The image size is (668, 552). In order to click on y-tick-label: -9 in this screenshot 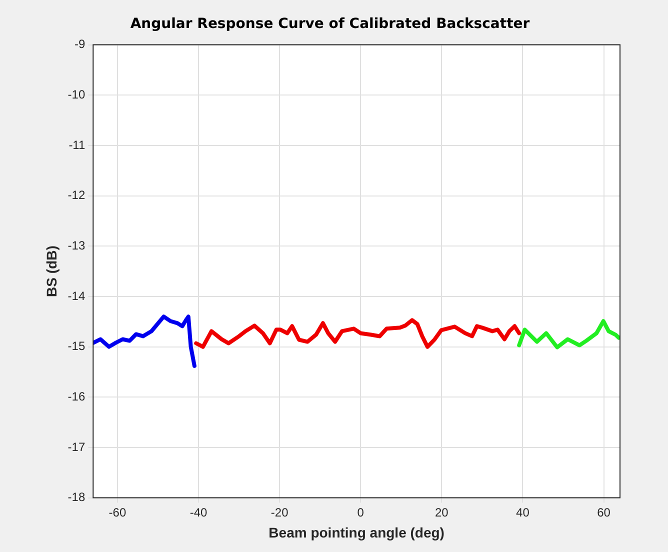, I will do `click(80, 44)`.